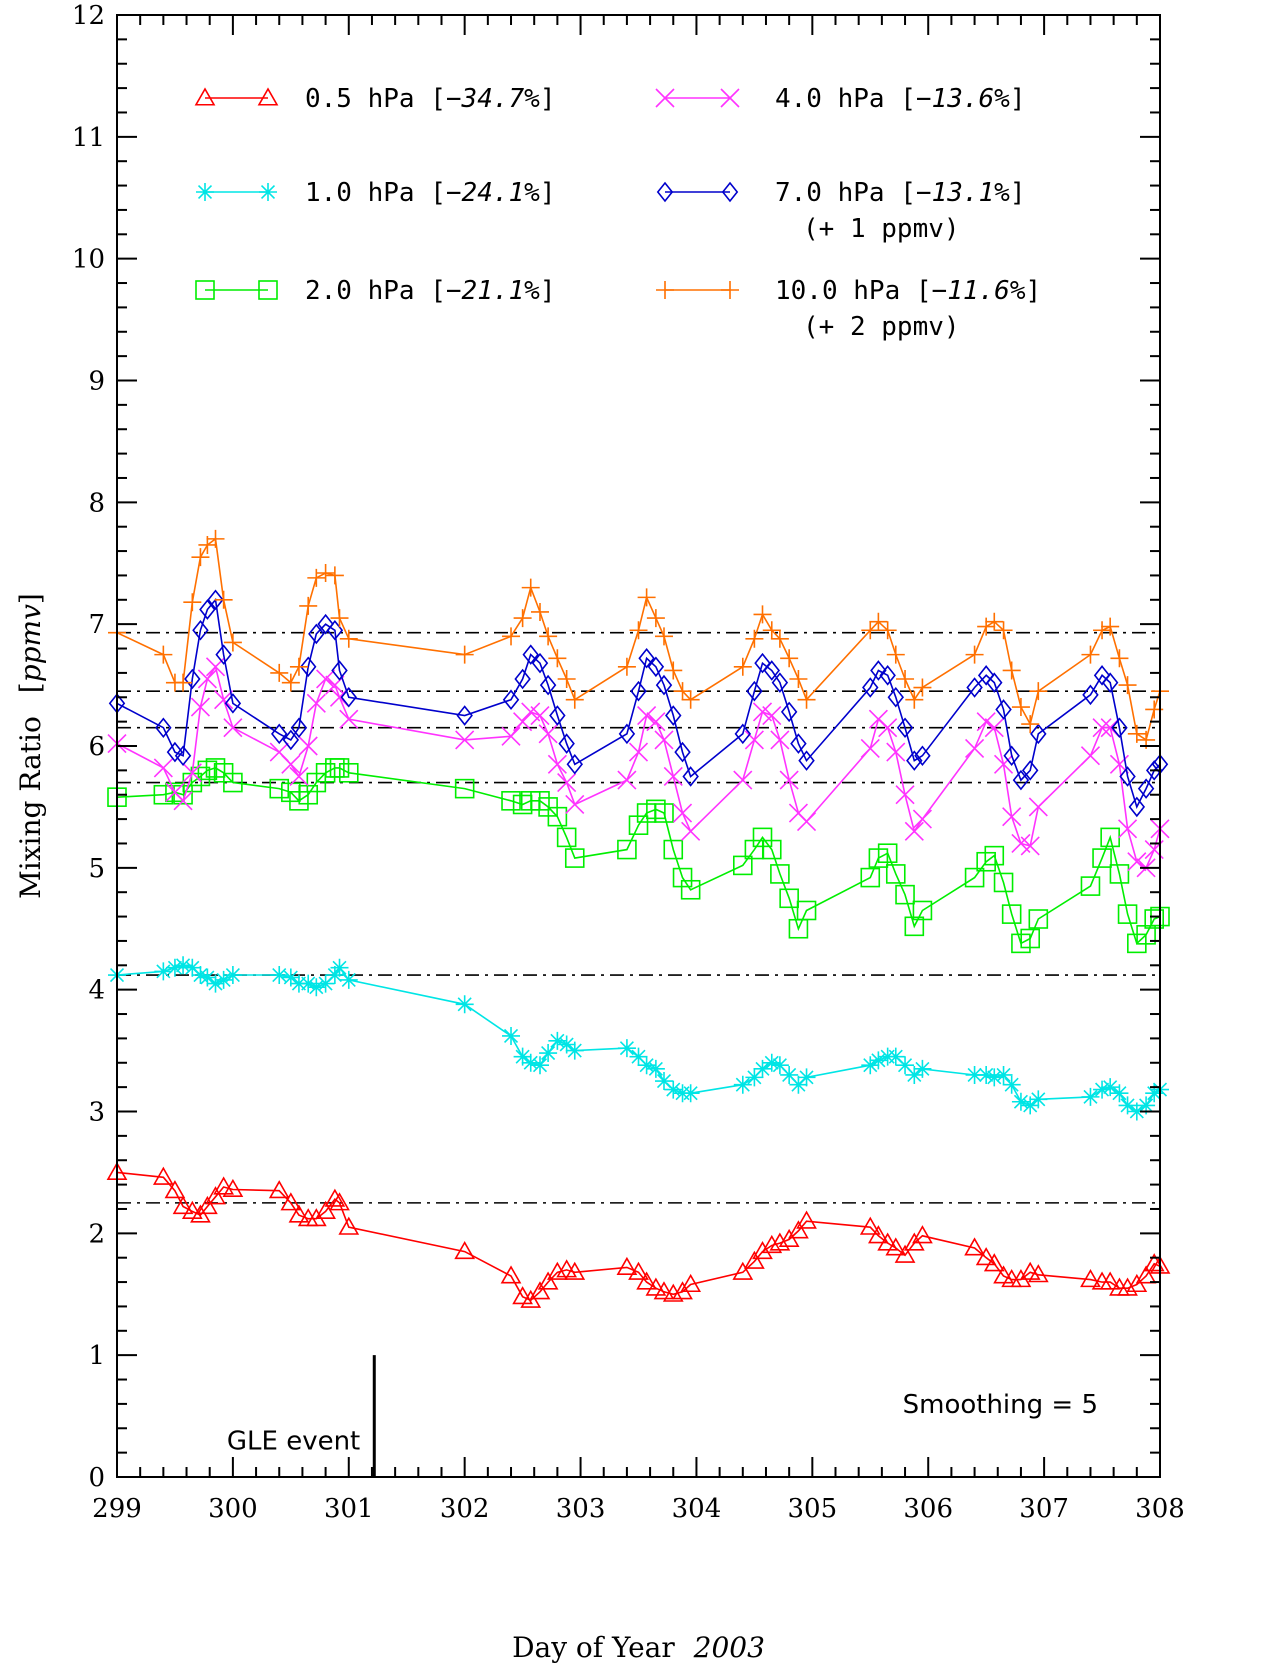  Describe the element at coordinates (928, 1509) in the screenshot. I see `x-tick-label: 306` at that location.